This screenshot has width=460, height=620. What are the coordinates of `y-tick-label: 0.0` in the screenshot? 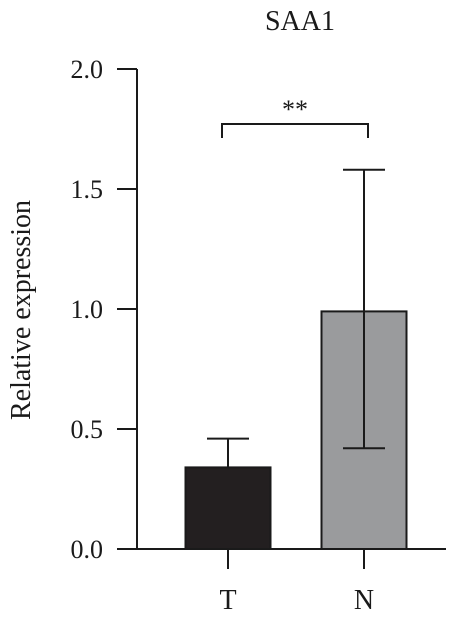 It's located at (87, 549).